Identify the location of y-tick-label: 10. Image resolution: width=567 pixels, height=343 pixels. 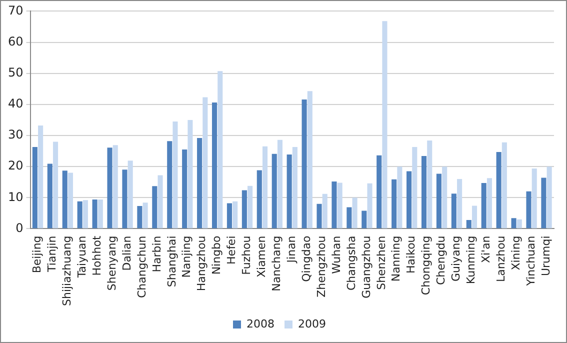
(16, 197).